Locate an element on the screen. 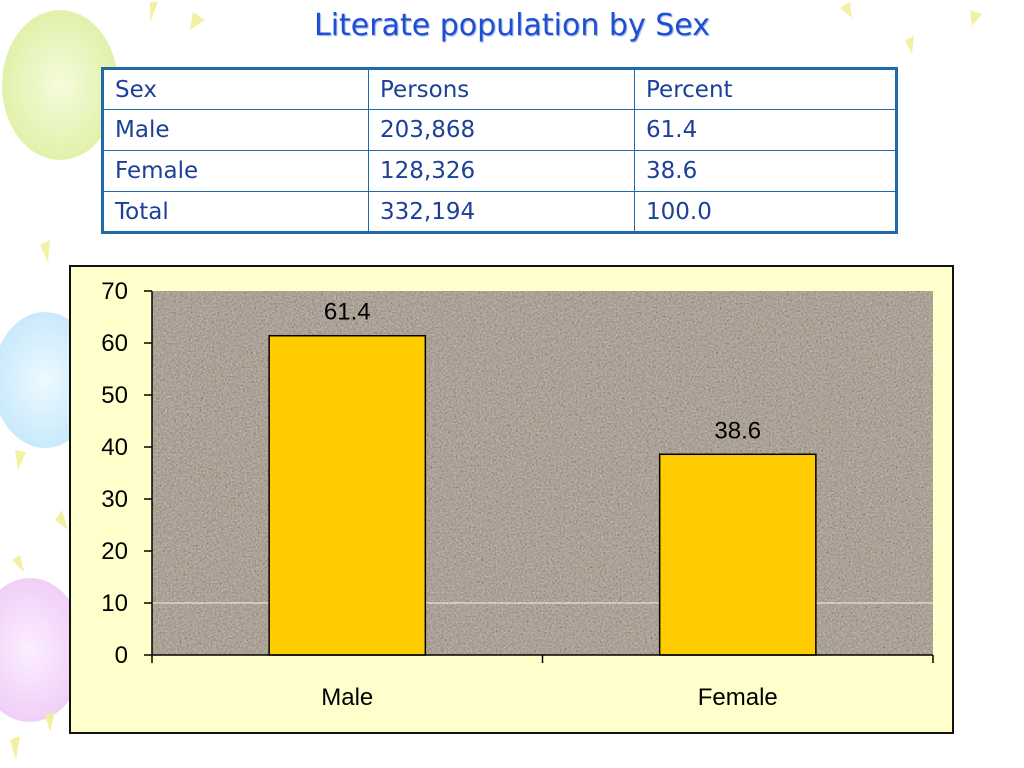  y-tick-label: 50 is located at coordinates (114, 395).